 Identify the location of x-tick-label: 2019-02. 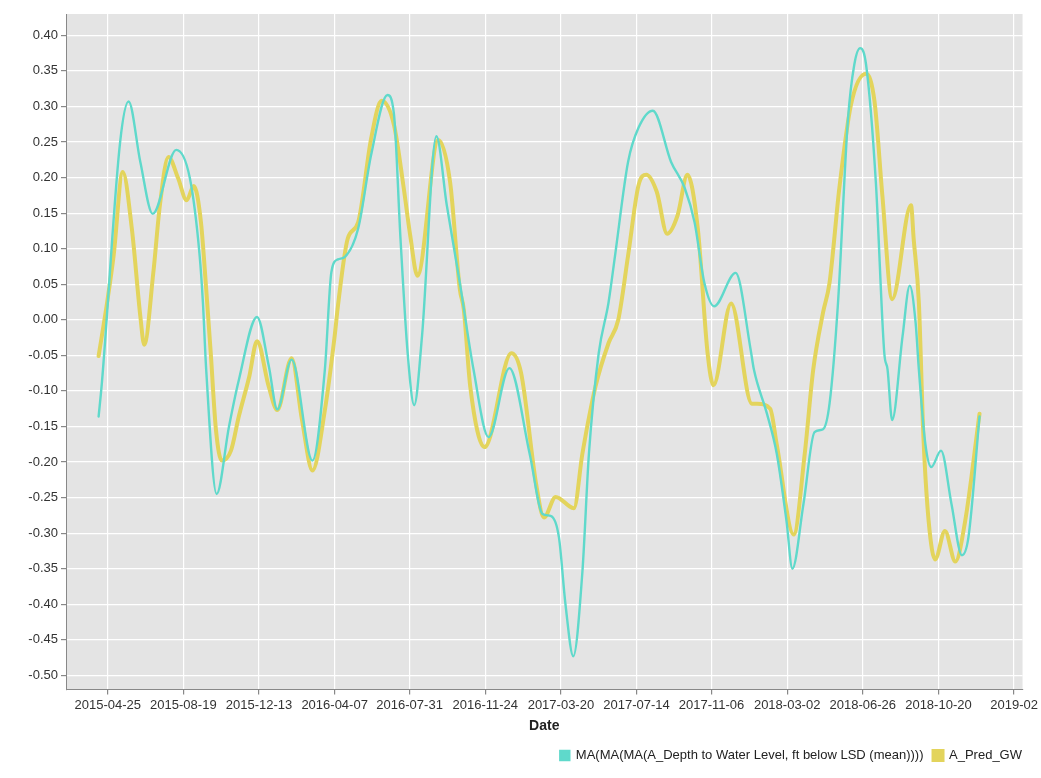
(1014, 704).